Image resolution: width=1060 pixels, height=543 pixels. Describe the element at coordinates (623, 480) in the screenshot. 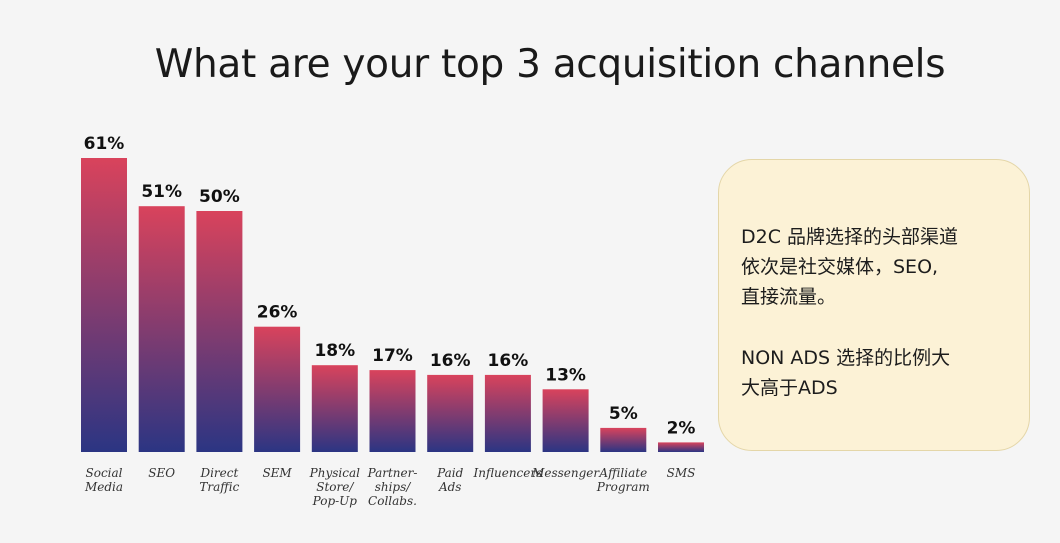

I see `category-label: Affiliate Program` at that location.